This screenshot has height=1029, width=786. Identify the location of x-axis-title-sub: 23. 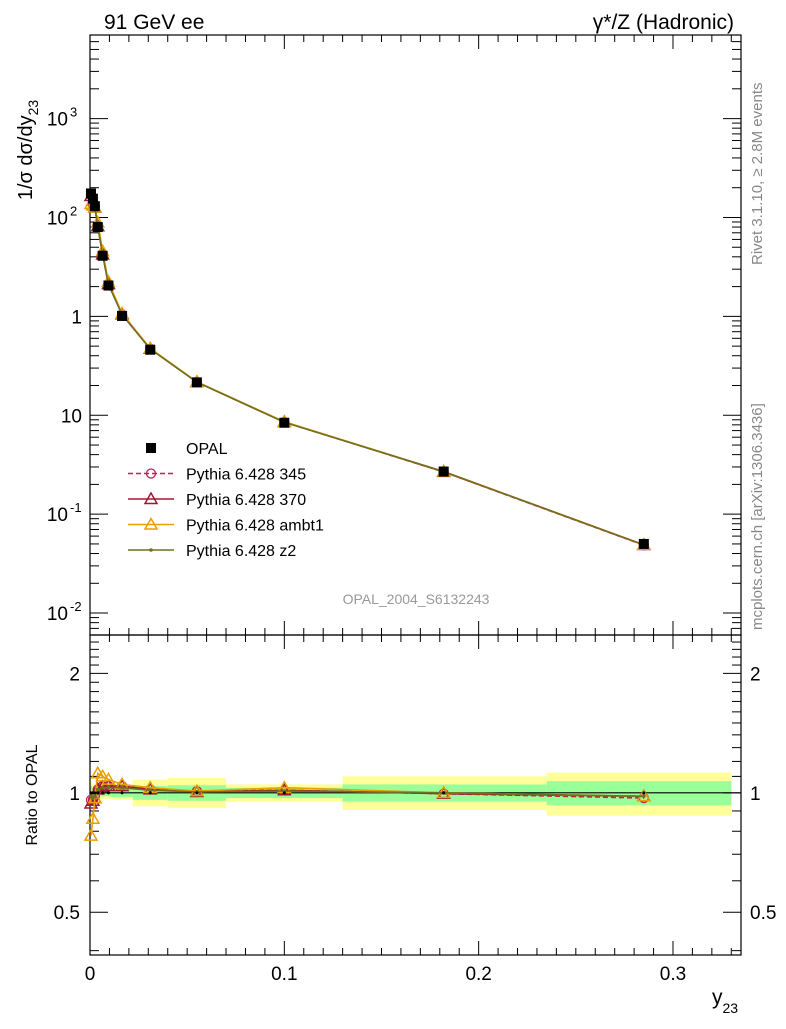
(731, 1008).